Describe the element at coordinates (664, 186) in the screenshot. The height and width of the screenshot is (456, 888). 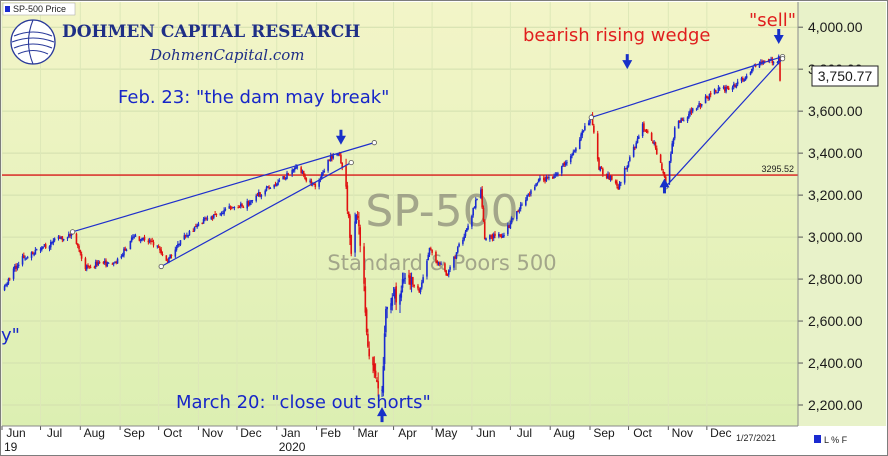
I see `arrow-up-icon` at that location.